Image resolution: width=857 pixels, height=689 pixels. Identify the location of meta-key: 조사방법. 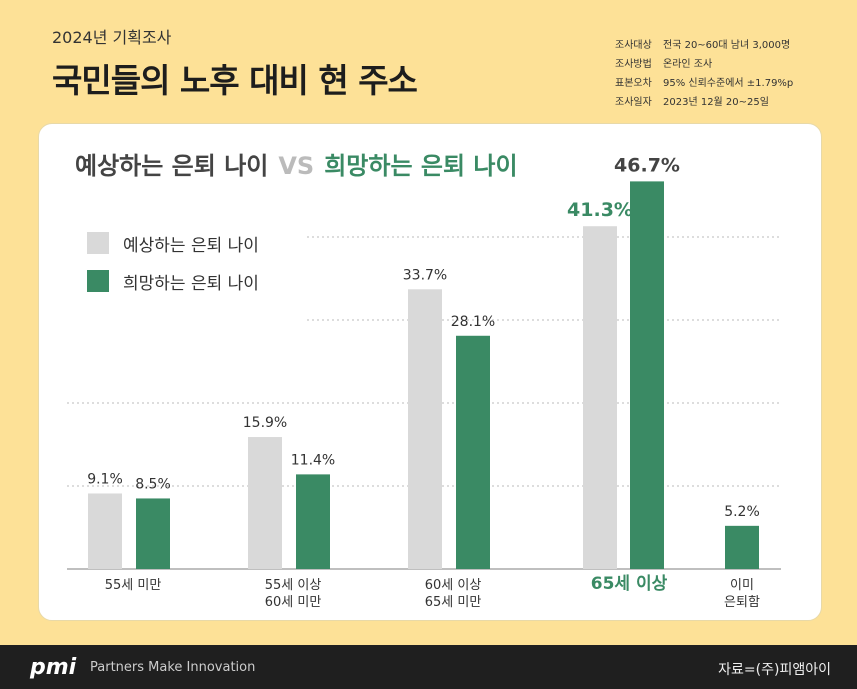
(633, 64).